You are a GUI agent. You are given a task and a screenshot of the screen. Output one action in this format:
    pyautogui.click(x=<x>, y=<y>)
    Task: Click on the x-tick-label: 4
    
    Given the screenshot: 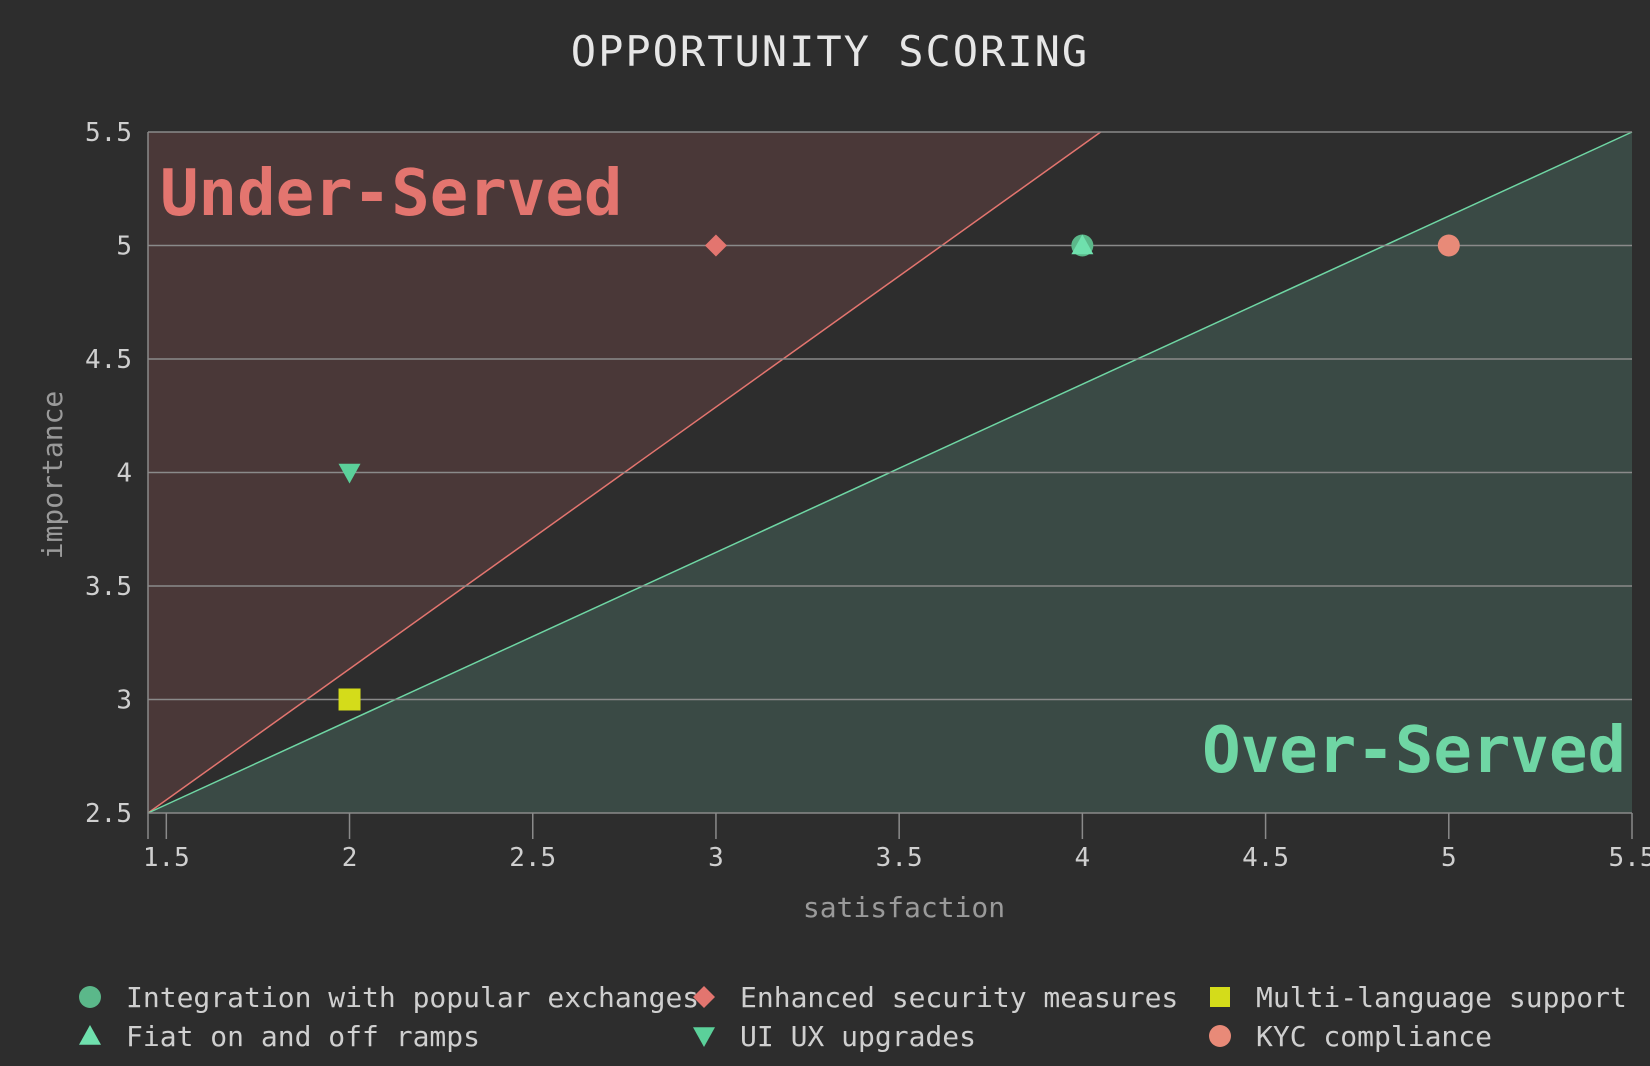 What is the action you would take?
    pyautogui.click(x=1083, y=858)
    